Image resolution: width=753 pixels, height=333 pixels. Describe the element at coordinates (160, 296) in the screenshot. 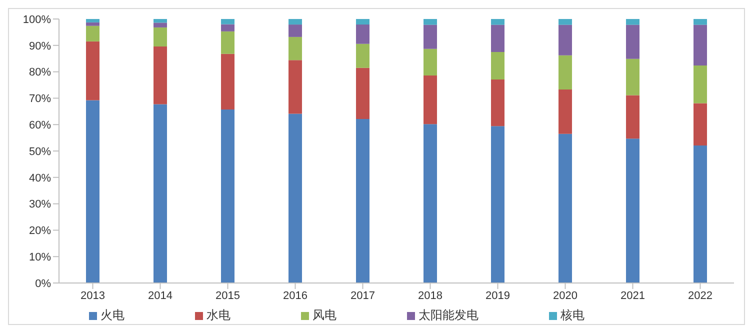

I see `x-tick-label: 2014` at that location.